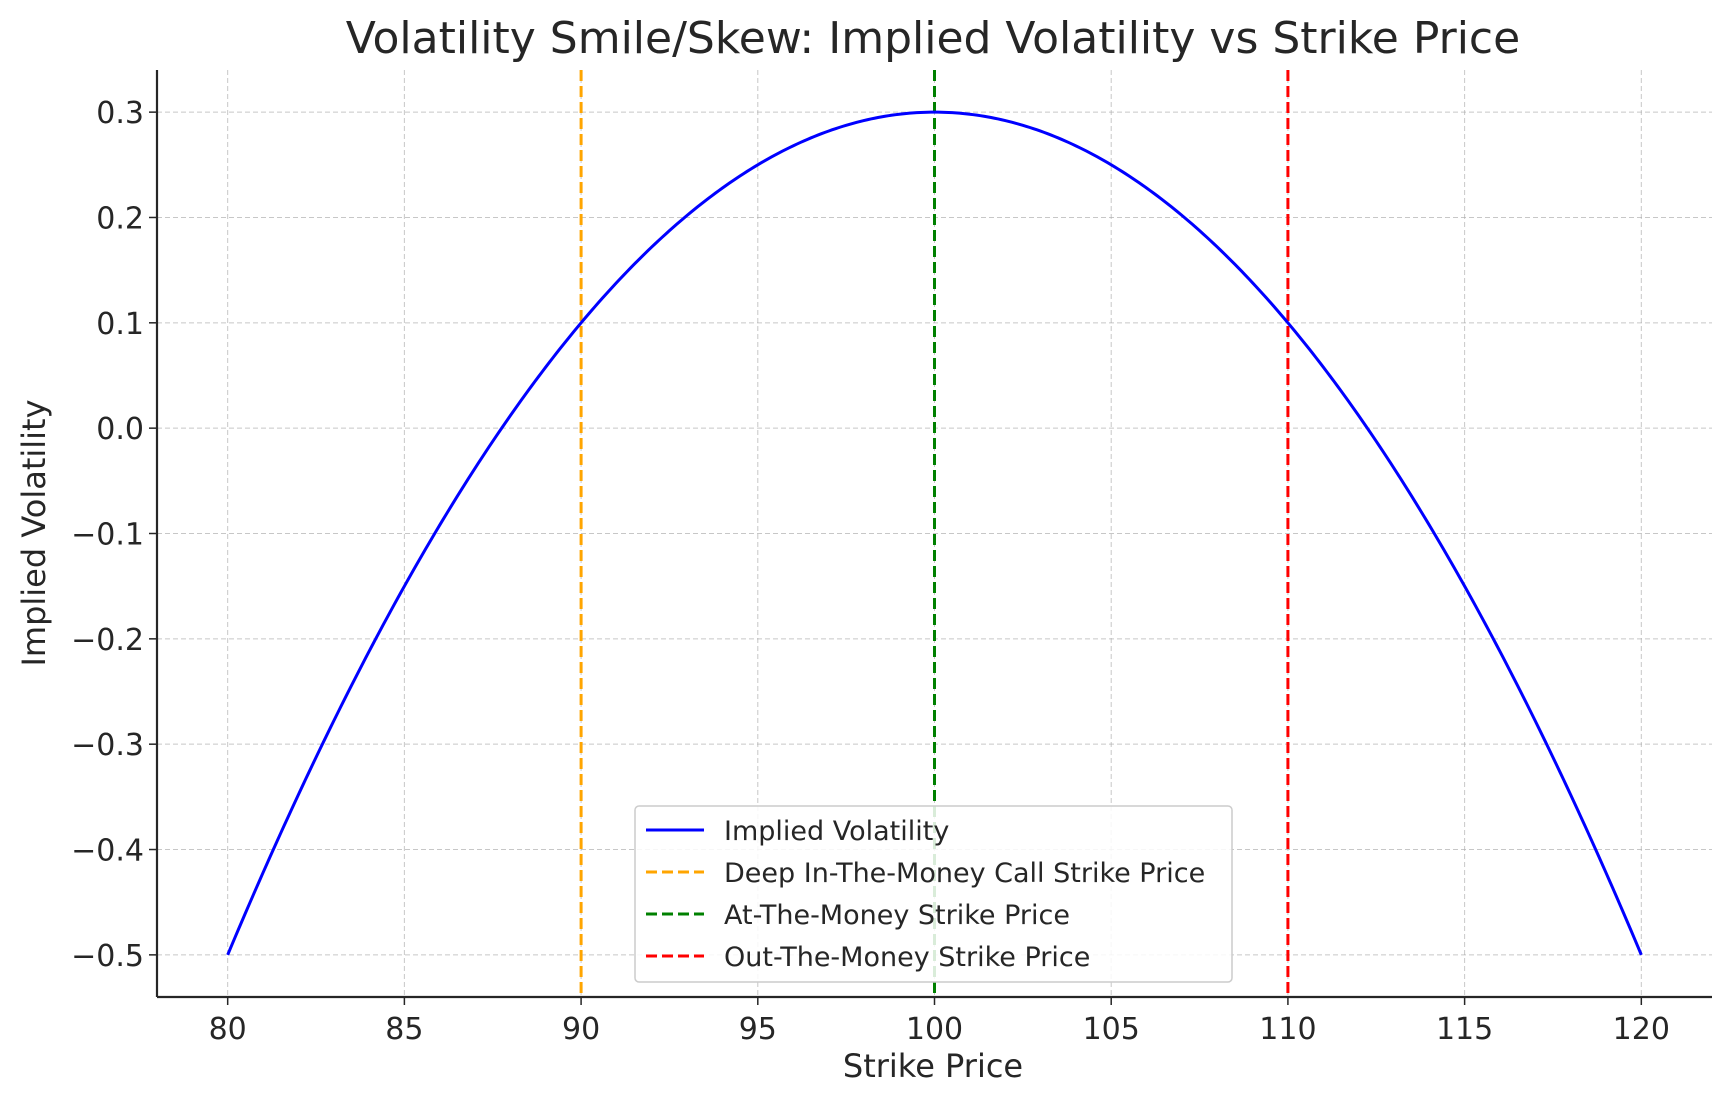  I want to click on x-tick-label: 85, so click(404, 1029).